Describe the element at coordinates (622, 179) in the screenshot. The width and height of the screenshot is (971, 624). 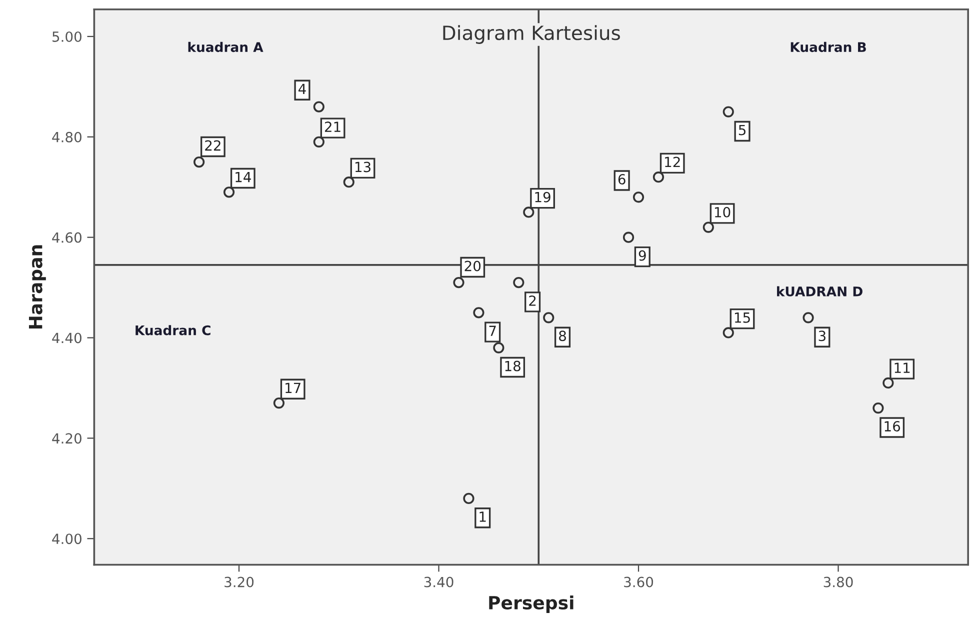
I see `annotation: 6` at that location.